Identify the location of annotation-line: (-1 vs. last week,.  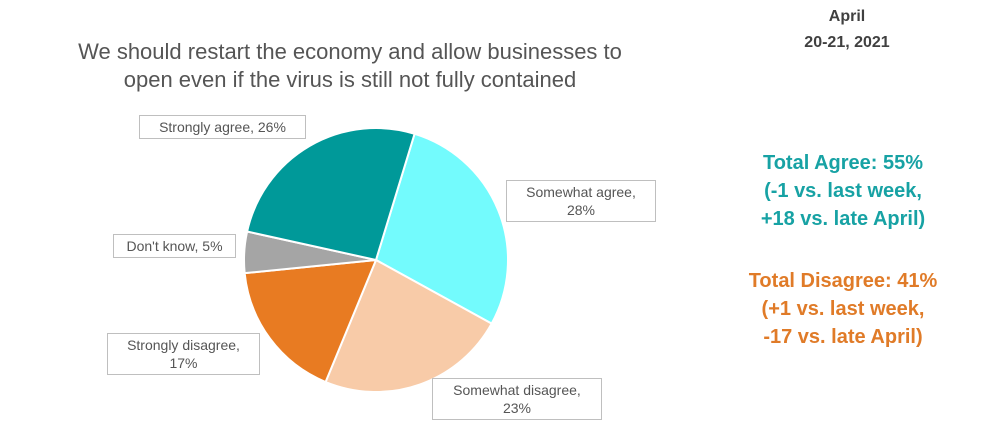
(843, 191).